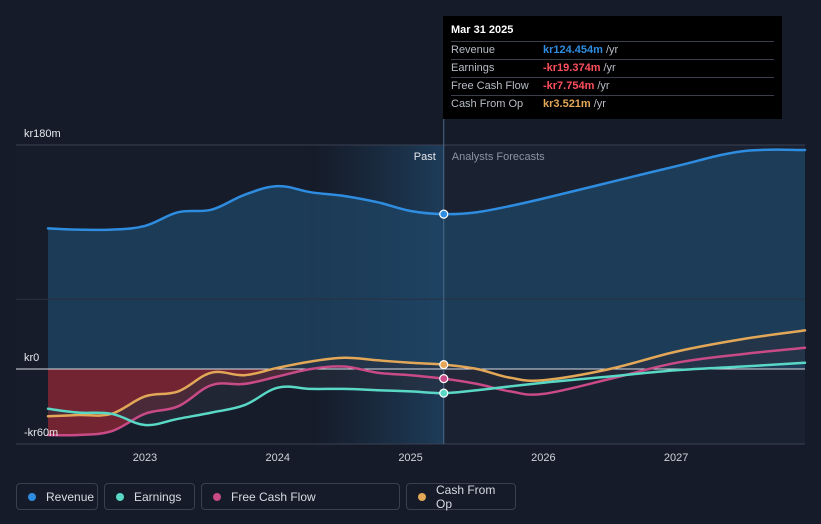 Image resolution: width=821 pixels, height=524 pixels. What do you see at coordinates (273, 496) in the screenshot?
I see `legend-label: Free Cash Flow` at bounding box center [273, 496].